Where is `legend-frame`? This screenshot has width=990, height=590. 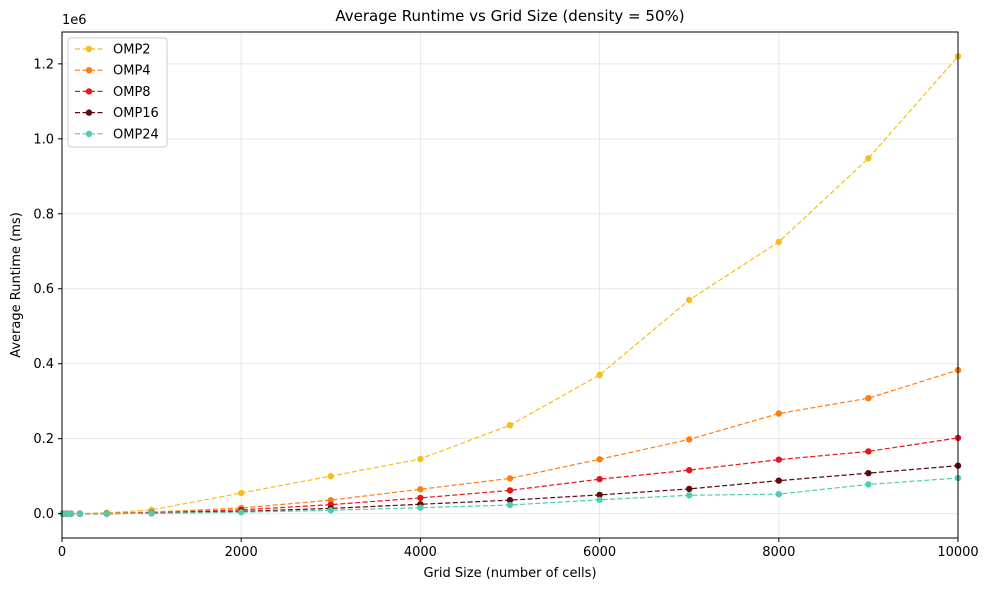 legend-frame is located at coordinates (117, 92).